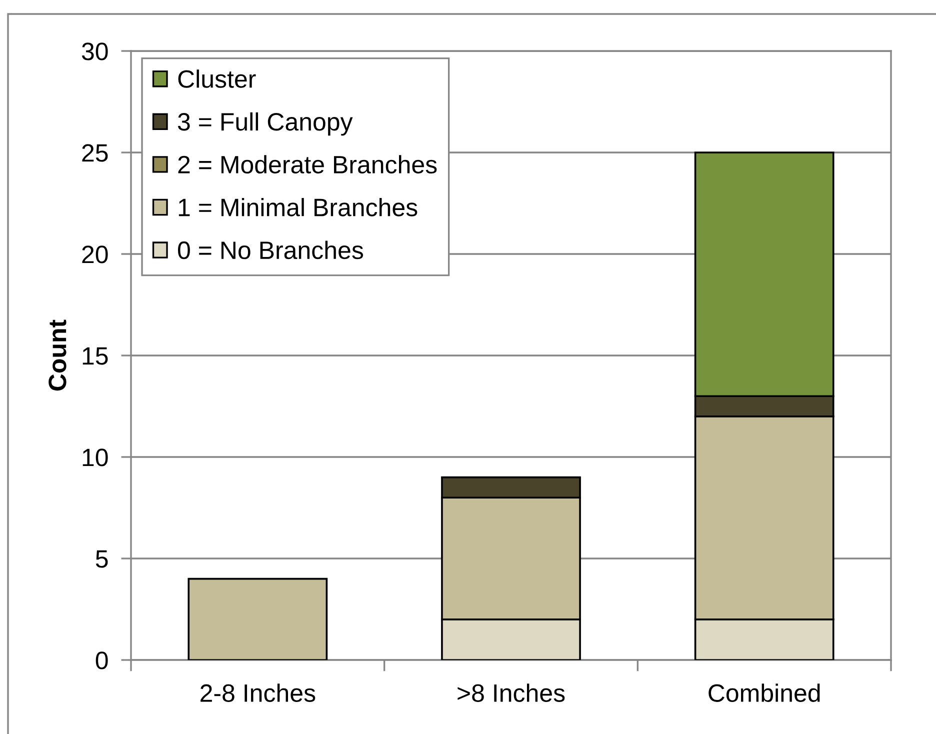 This screenshot has height=734, width=936. Describe the element at coordinates (271, 250) in the screenshot. I see `legend-label: 0 = No Branches` at that location.